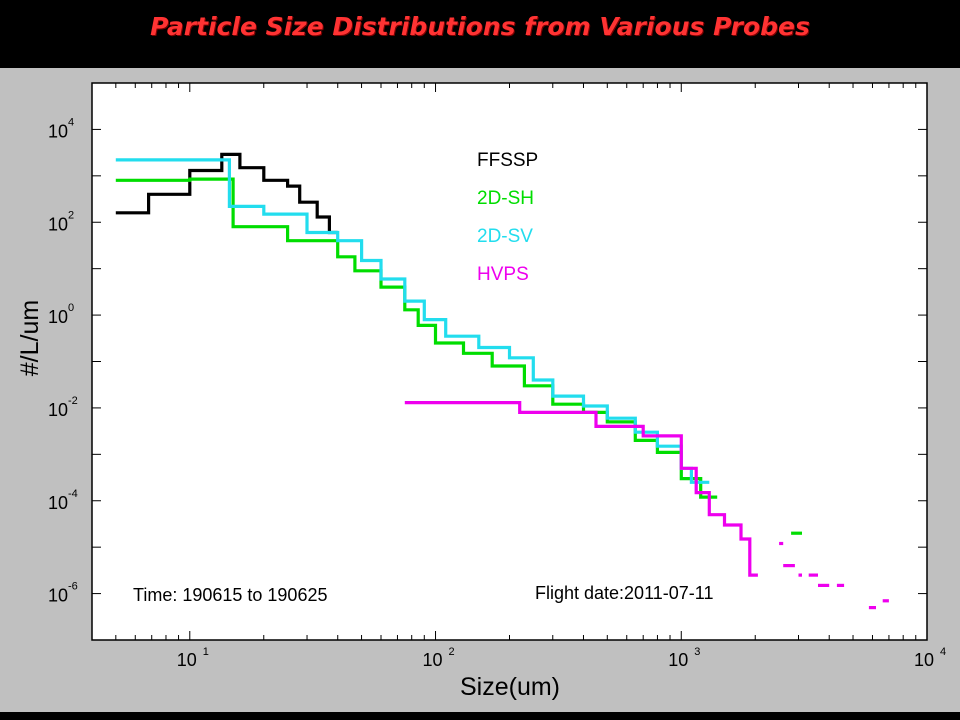  What do you see at coordinates (206, 652) in the screenshot?
I see `x-tick-exponent: 1` at bounding box center [206, 652].